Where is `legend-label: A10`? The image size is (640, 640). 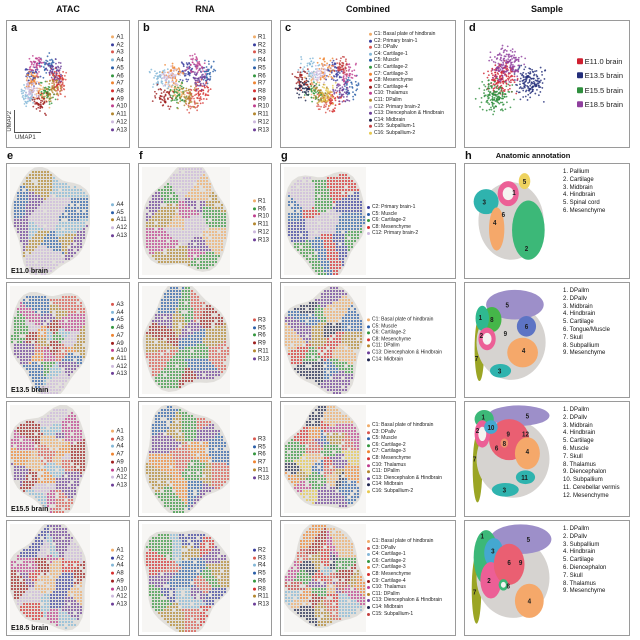 legend-label: A10 is located at coordinates (121, 106).